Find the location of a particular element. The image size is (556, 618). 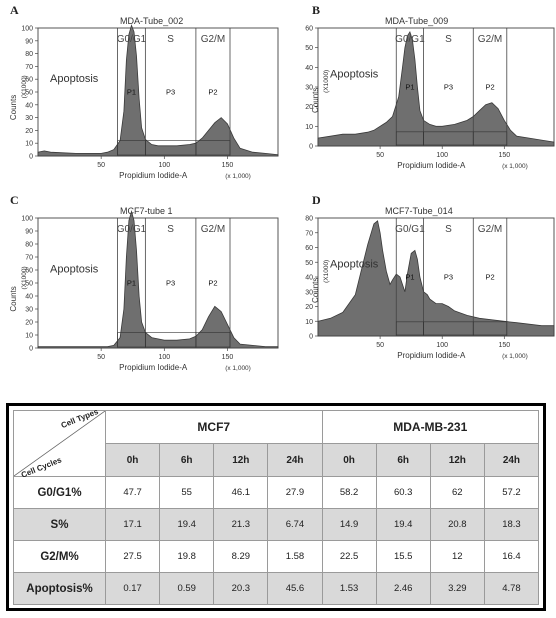

histogram-area is located at coordinates (436, 88).